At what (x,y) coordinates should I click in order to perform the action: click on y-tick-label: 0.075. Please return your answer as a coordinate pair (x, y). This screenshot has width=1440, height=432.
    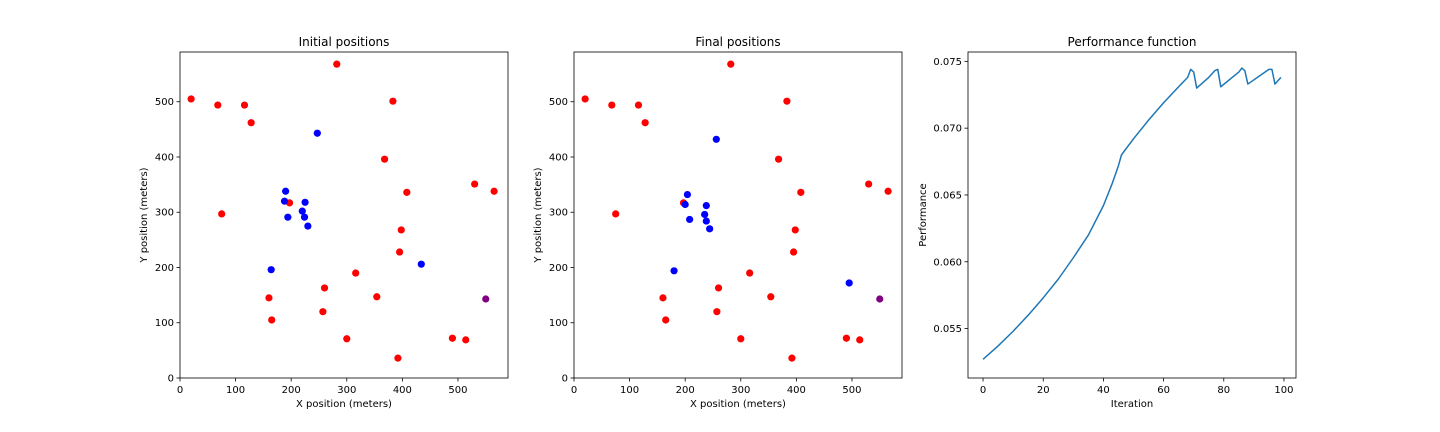
    Looking at the image, I should click on (947, 62).